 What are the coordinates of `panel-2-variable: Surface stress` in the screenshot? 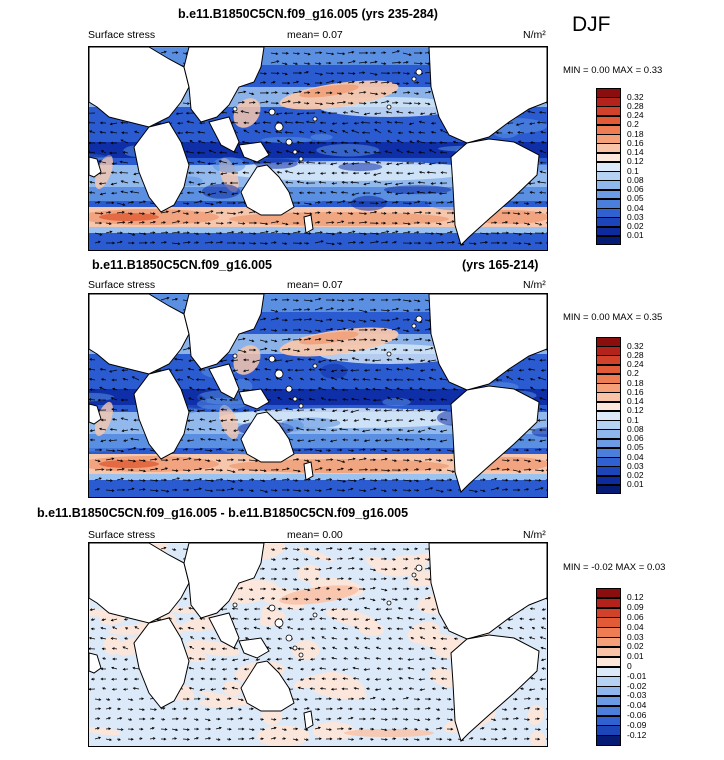 It's located at (122, 285).